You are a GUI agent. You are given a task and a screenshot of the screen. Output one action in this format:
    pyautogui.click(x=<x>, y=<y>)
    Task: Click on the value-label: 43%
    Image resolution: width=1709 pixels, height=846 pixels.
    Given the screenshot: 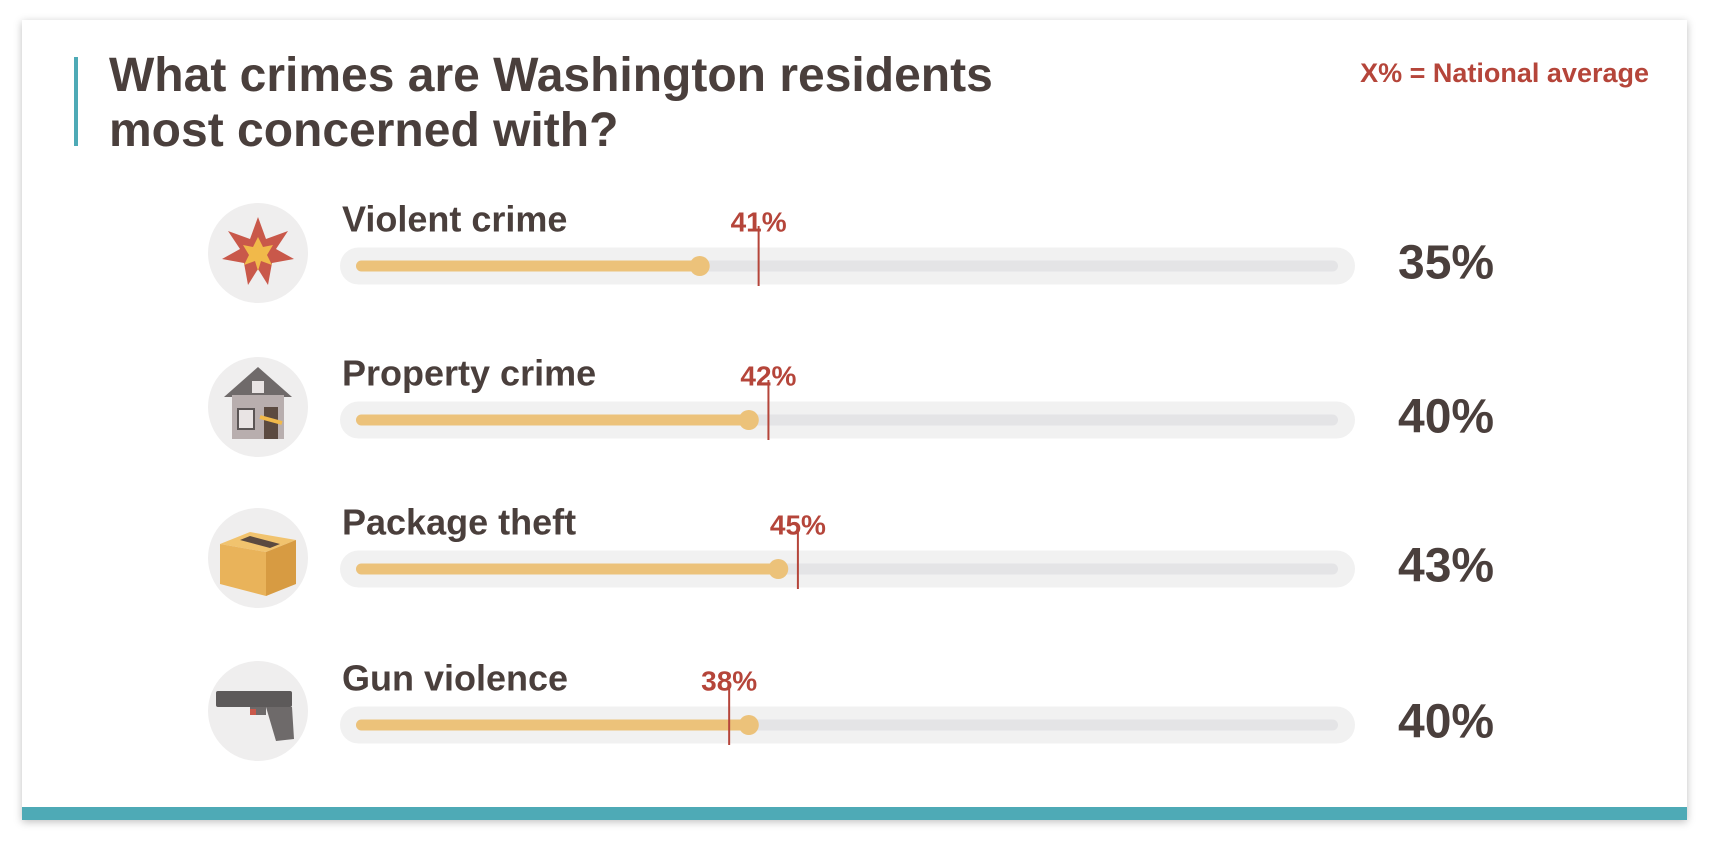 What is the action you would take?
    pyautogui.click(x=1446, y=566)
    